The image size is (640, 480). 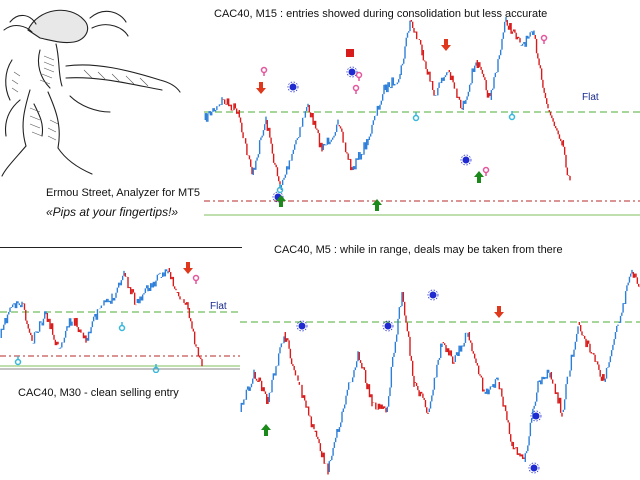 I want to click on brand-tagline: «Pips at your fingertips!», so click(x=112, y=212).